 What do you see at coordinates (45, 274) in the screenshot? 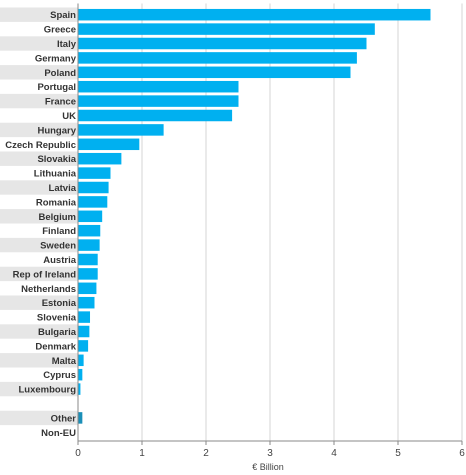
I see `category-label: Rep of Ireland` at bounding box center [45, 274].